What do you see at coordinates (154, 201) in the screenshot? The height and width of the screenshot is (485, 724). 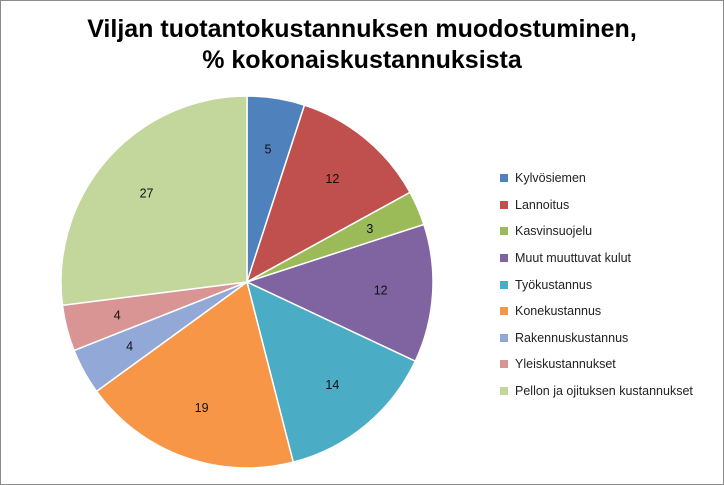 I see `pie-slice-pellon-ja-ojituksen-kustannukset` at bounding box center [154, 201].